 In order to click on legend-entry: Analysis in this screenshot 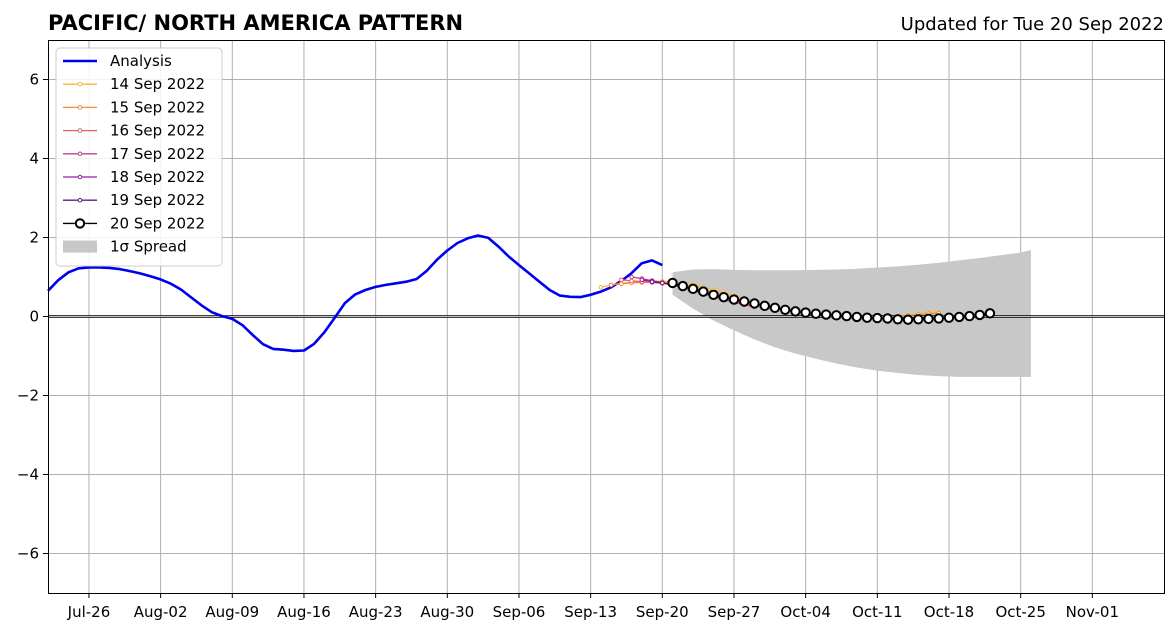, I will do `click(117, 61)`.